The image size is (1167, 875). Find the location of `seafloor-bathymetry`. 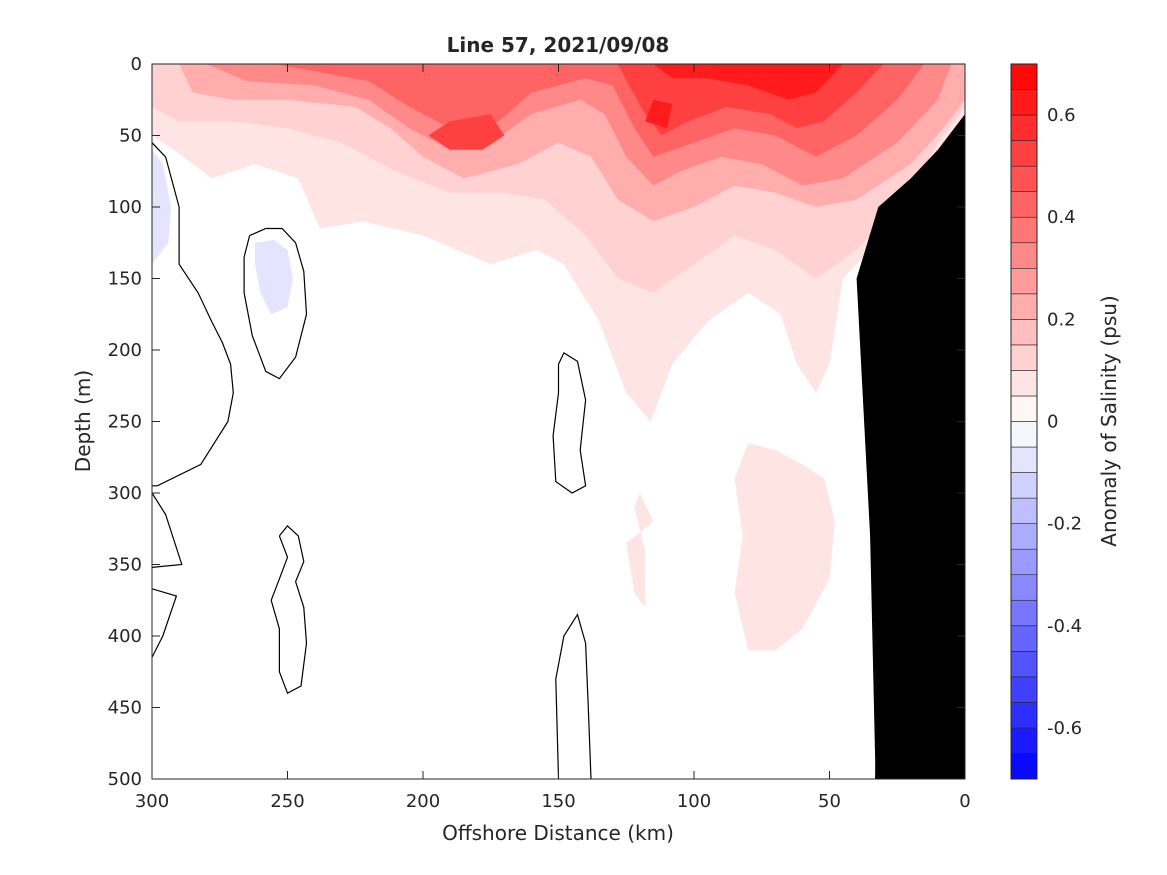

seafloor-bathymetry is located at coordinates (910, 446).